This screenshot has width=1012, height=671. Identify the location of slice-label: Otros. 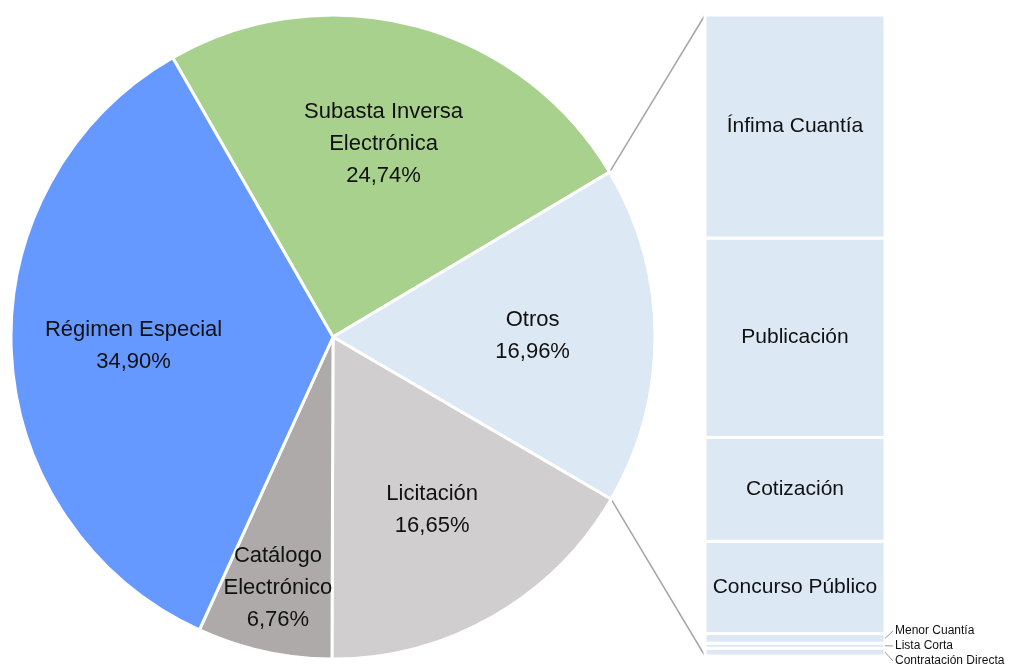
(532, 318).